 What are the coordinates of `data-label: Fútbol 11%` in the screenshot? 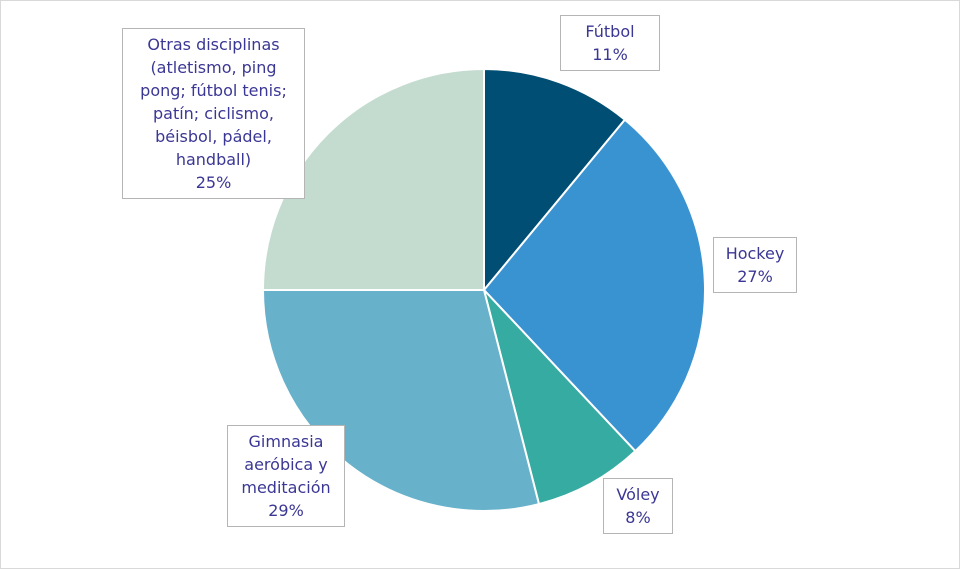 It's located at (610, 43).